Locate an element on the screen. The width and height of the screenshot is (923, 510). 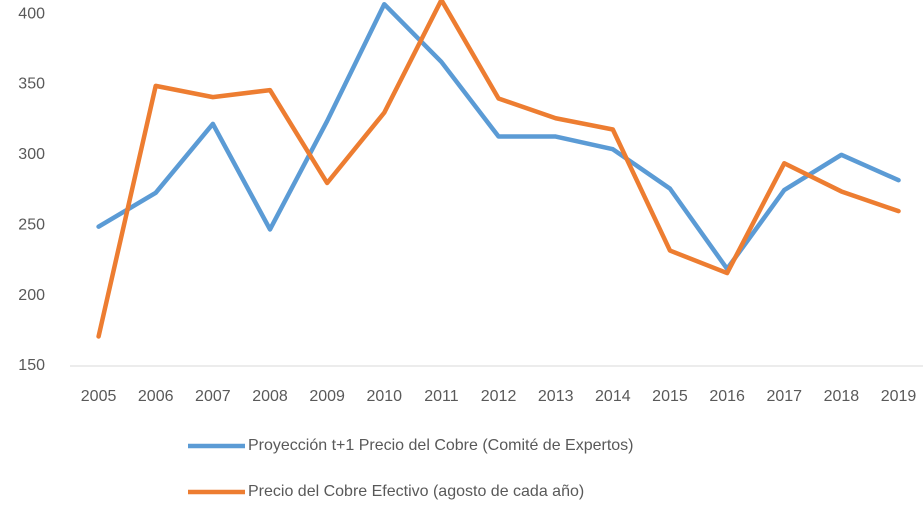
x-tick-label: 2006 is located at coordinates (156, 396).